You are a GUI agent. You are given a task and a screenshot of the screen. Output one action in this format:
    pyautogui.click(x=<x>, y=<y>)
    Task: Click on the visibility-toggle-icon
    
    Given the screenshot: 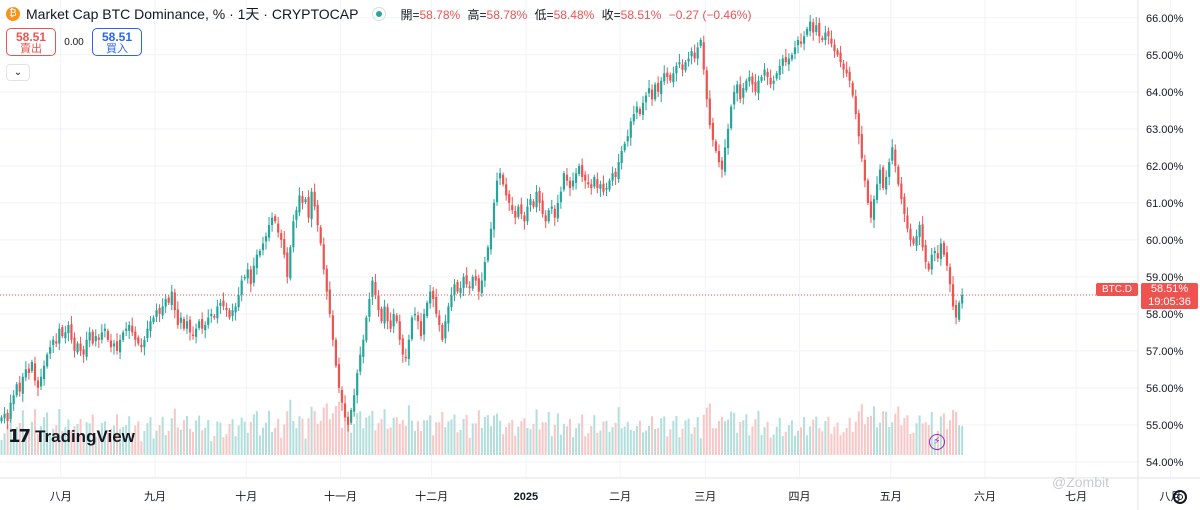 What is the action you would take?
    pyautogui.click(x=379, y=14)
    